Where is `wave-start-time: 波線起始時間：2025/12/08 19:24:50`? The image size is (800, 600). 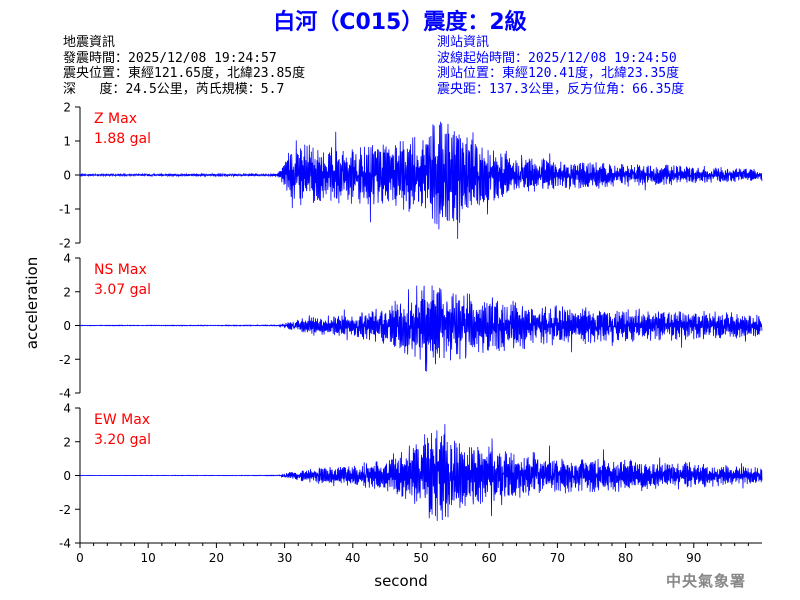 wave-start-time: 波線起始時間：2025/12/08 19:24:50 is located at coordinates (557, 58).